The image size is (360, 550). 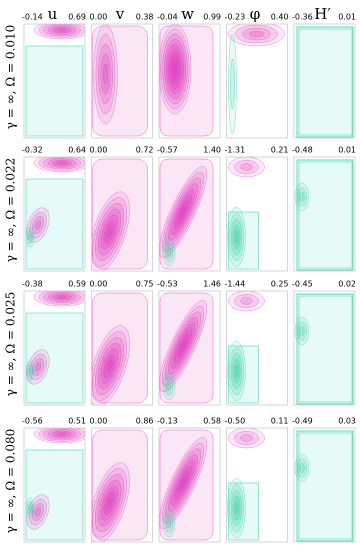 What do you see at coordinates (145, 421) in the screenshot?
I see `max-label: 0.86` at bounding box center [145, 421].